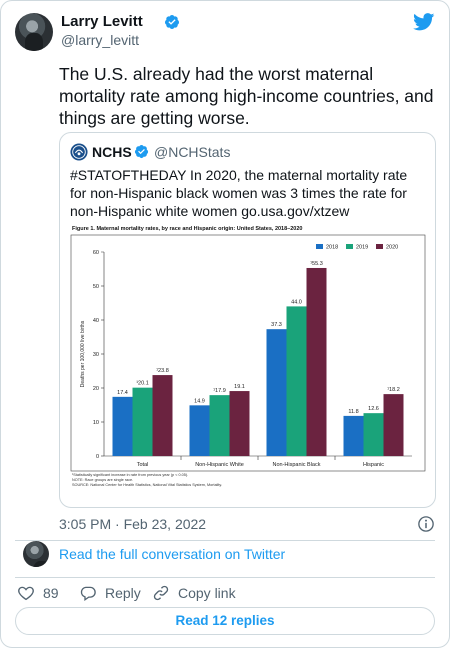 Image resolution: width=450 pixels, height=648 pixels. Describe the element at coordinates (141, 151) in the screenshot. I see `quoted-verified-badge-icon` at that location.